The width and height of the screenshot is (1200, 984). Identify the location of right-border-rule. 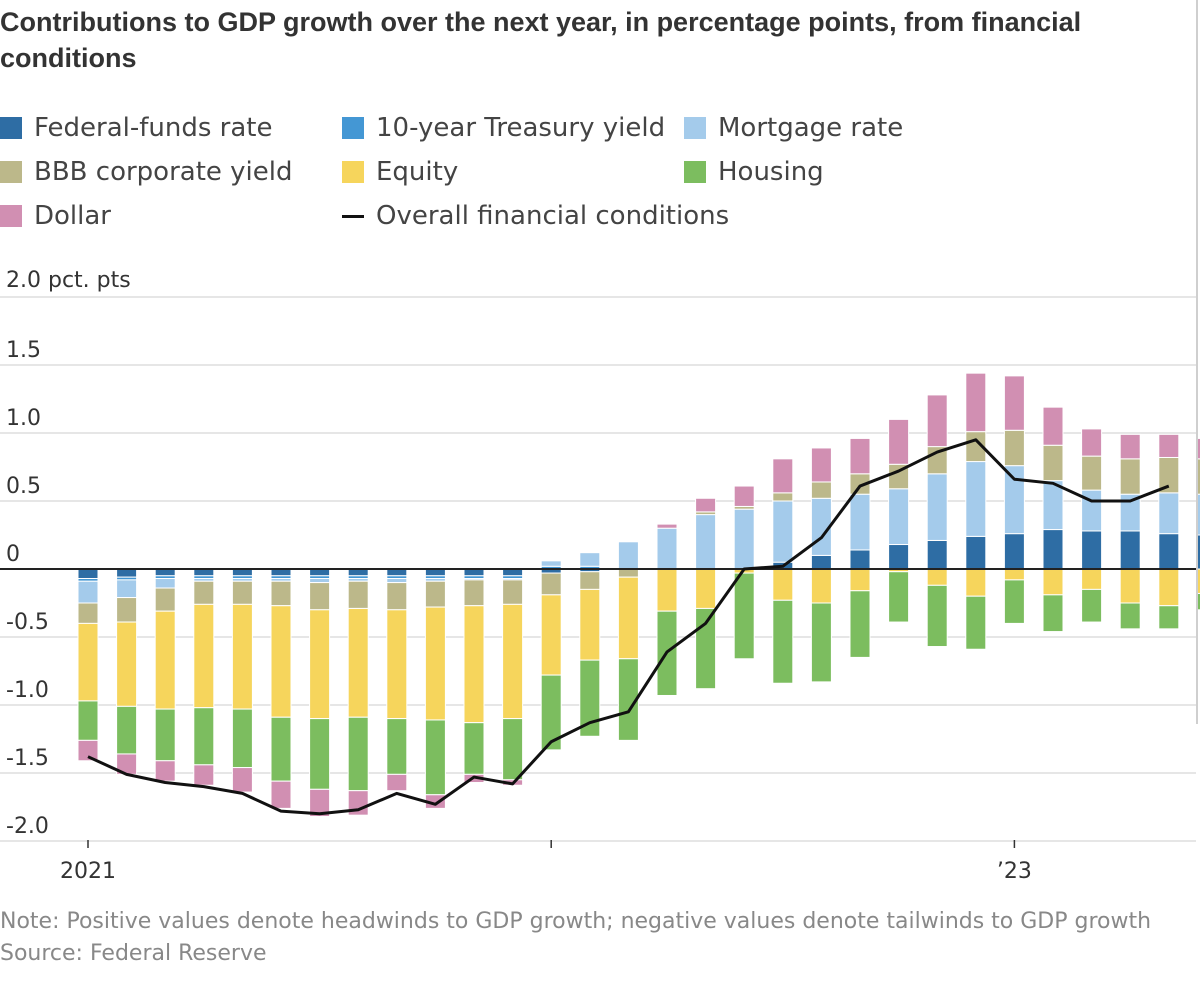
(1197, 362).